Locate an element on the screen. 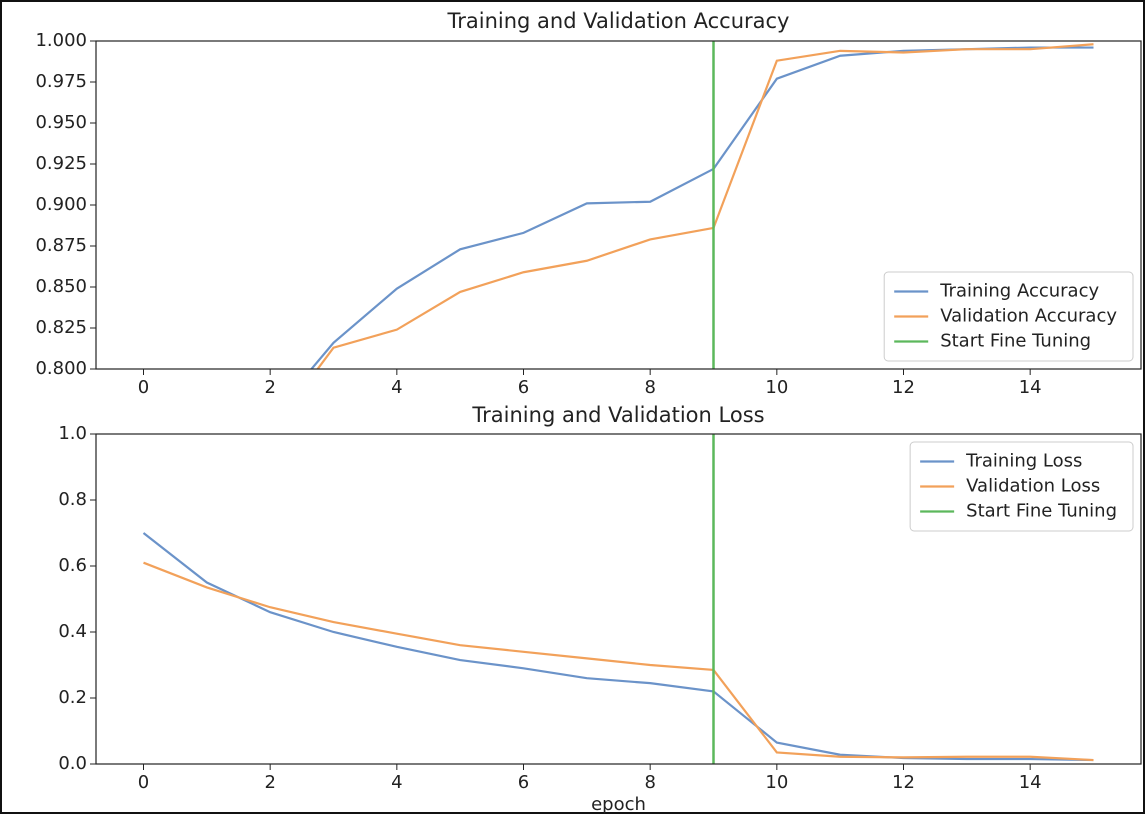  y-tick-label: 0.900 is located at coordinates (61, 204).